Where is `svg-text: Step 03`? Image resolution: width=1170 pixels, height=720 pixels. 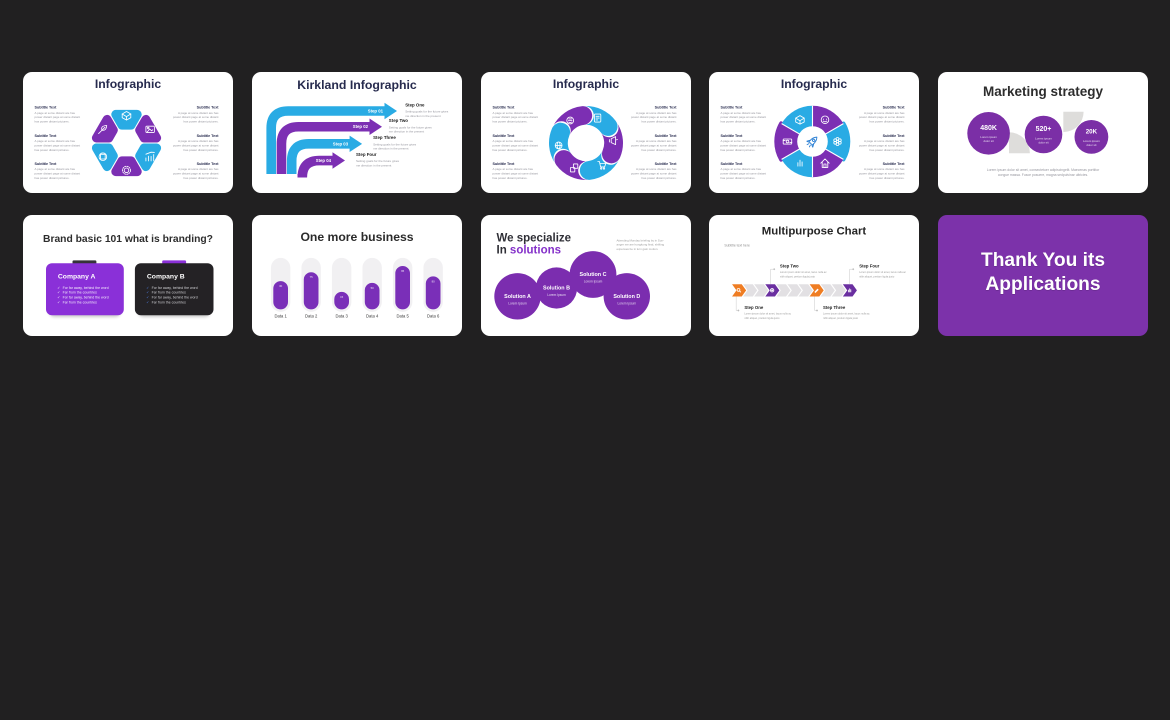
svg-text: Step 03 is located at coordinates (341, 143).